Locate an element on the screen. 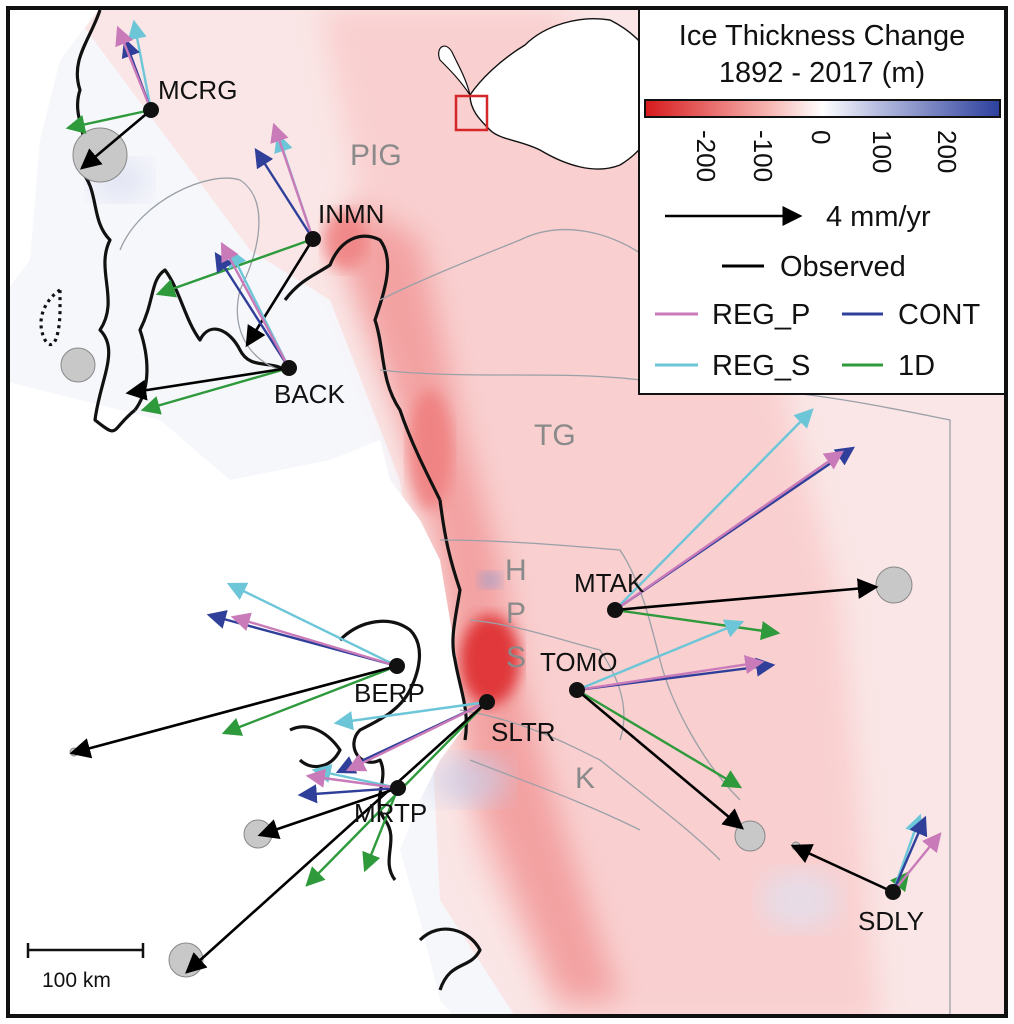  legend-label-reg-p: REG_P is located at coordinates (761, 315).